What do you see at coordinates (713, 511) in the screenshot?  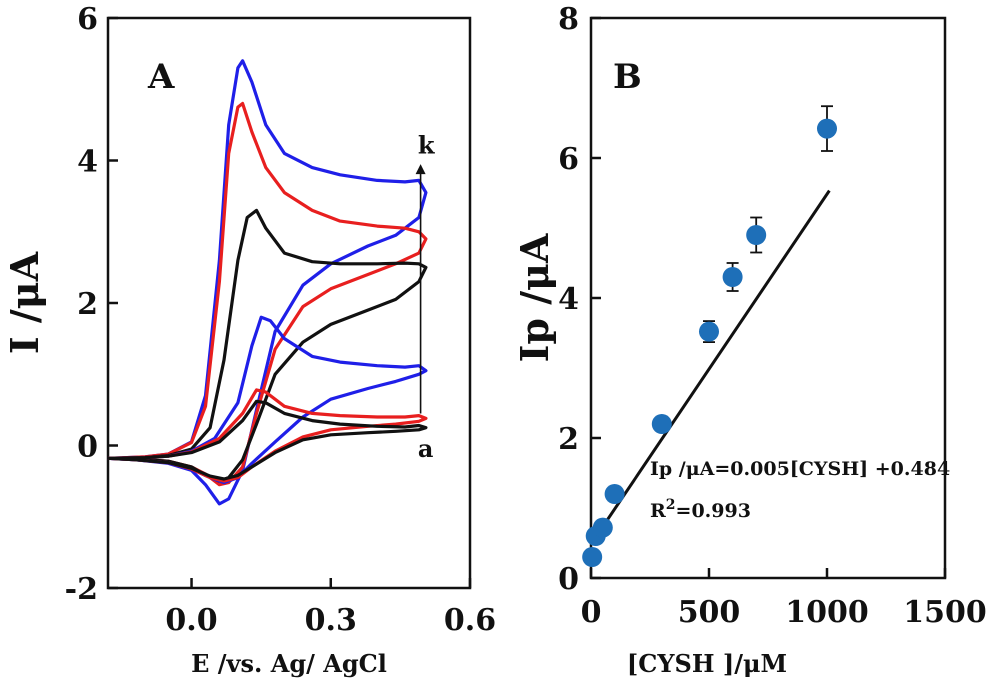 I see `r-squared-value: =0.993` at bounding box center [713, 511].